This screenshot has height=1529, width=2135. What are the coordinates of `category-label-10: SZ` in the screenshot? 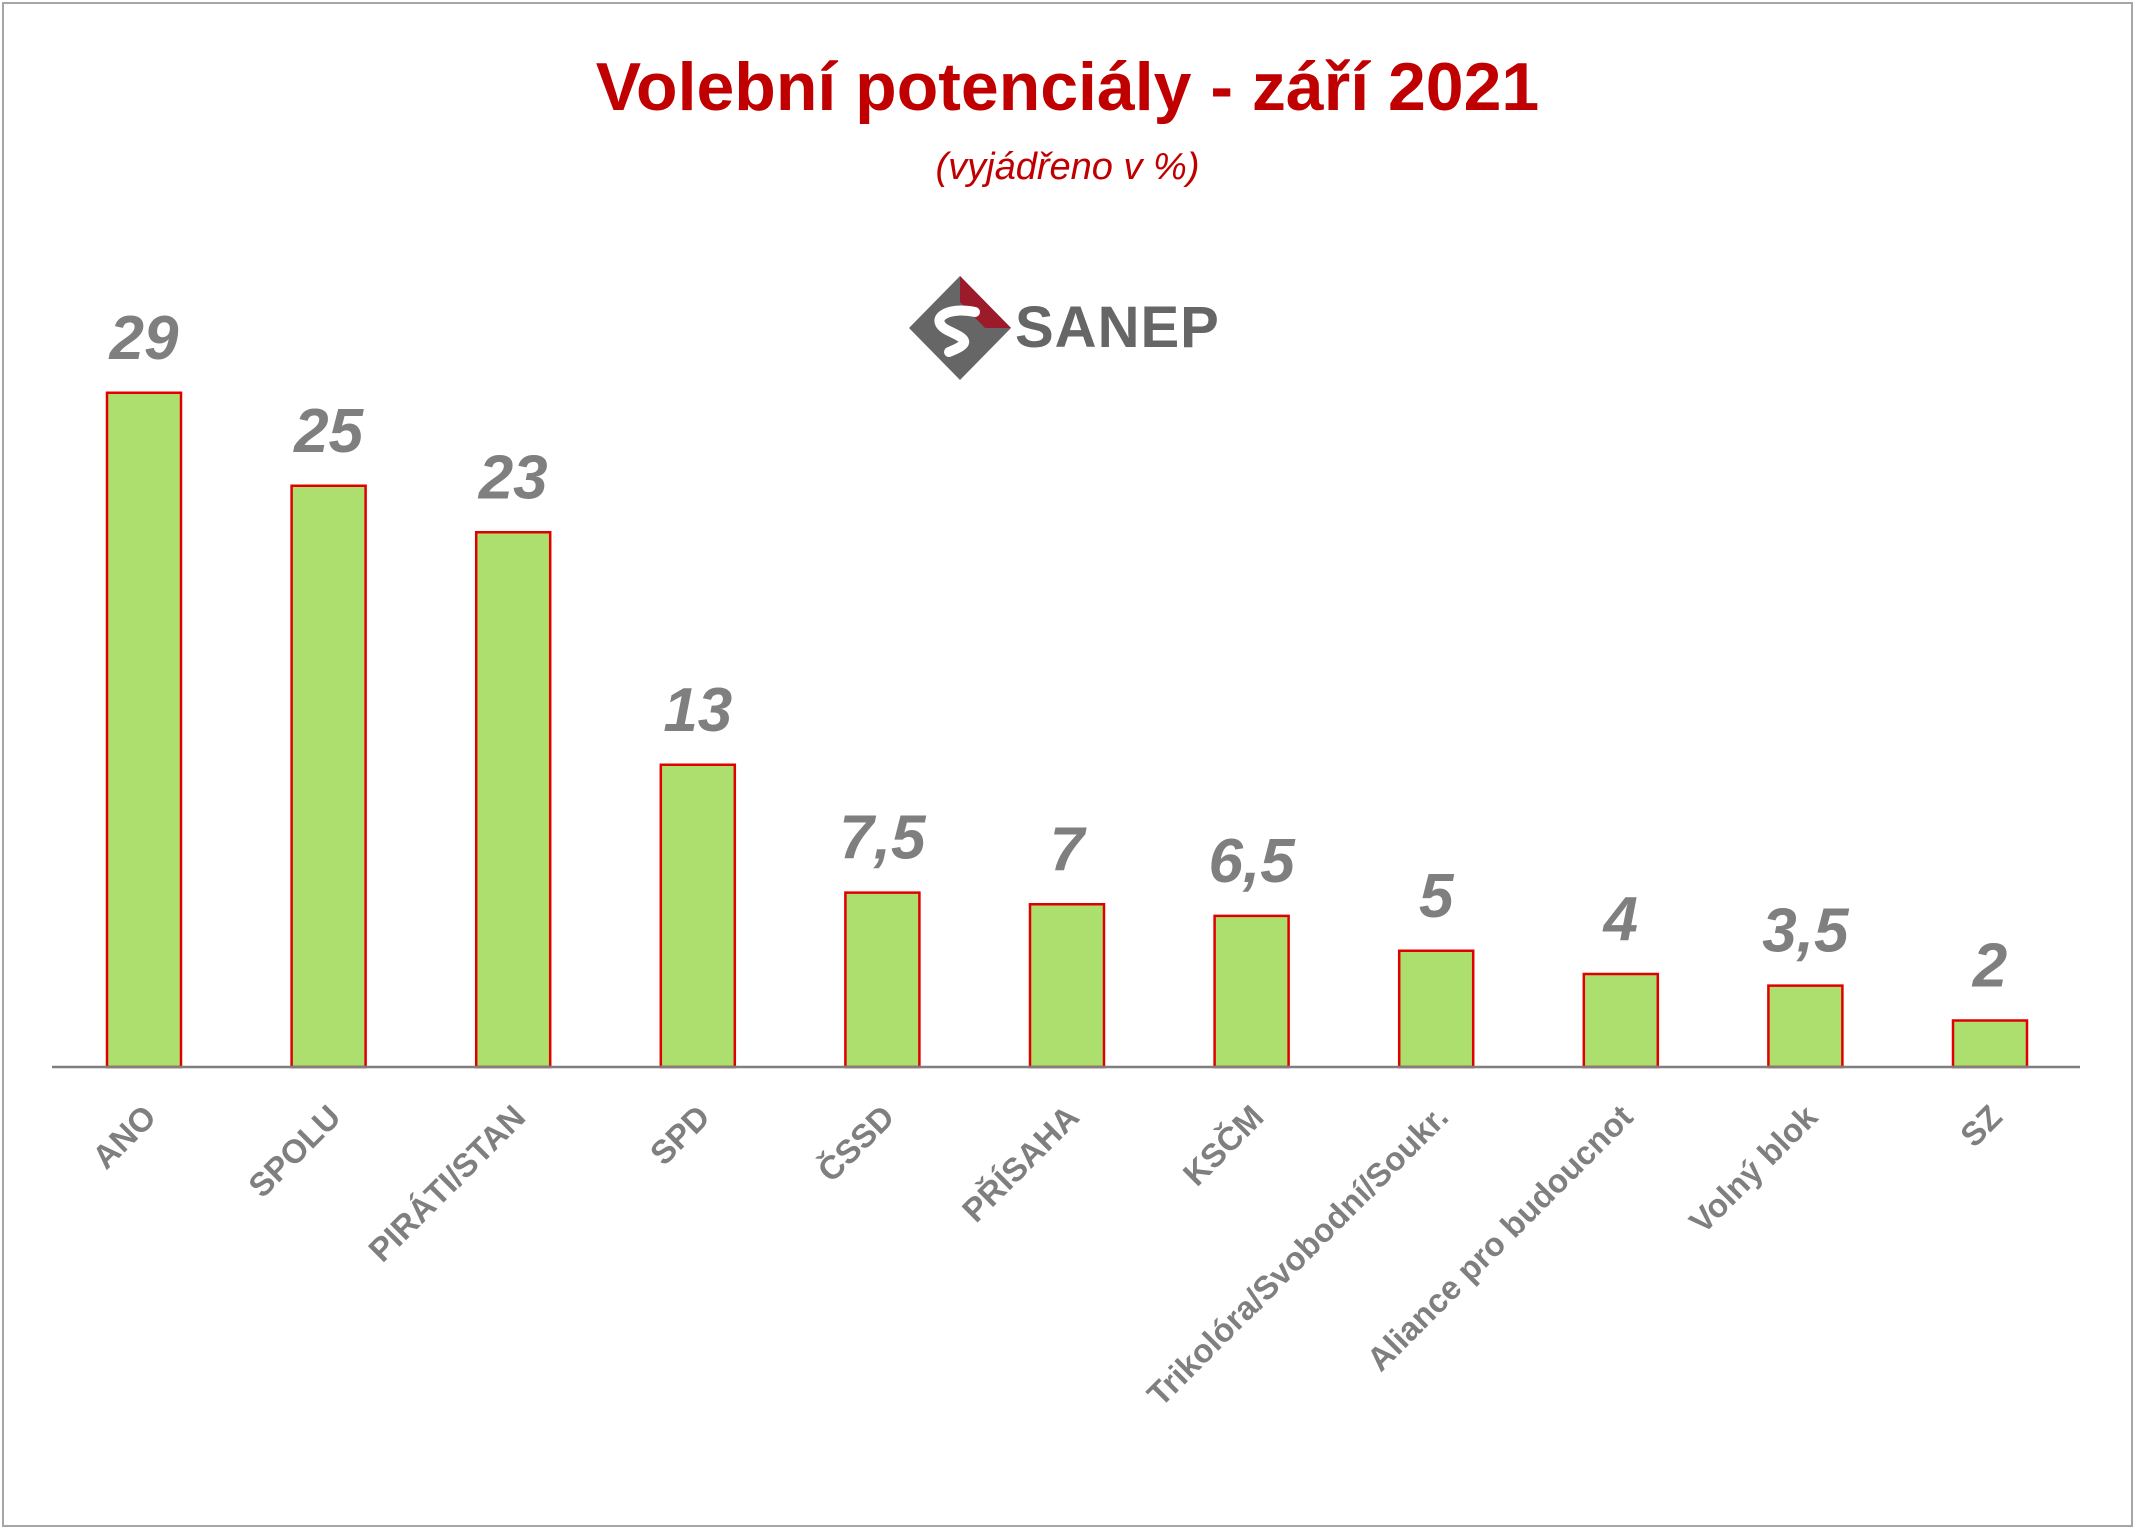 It's located at (1981, 1126).